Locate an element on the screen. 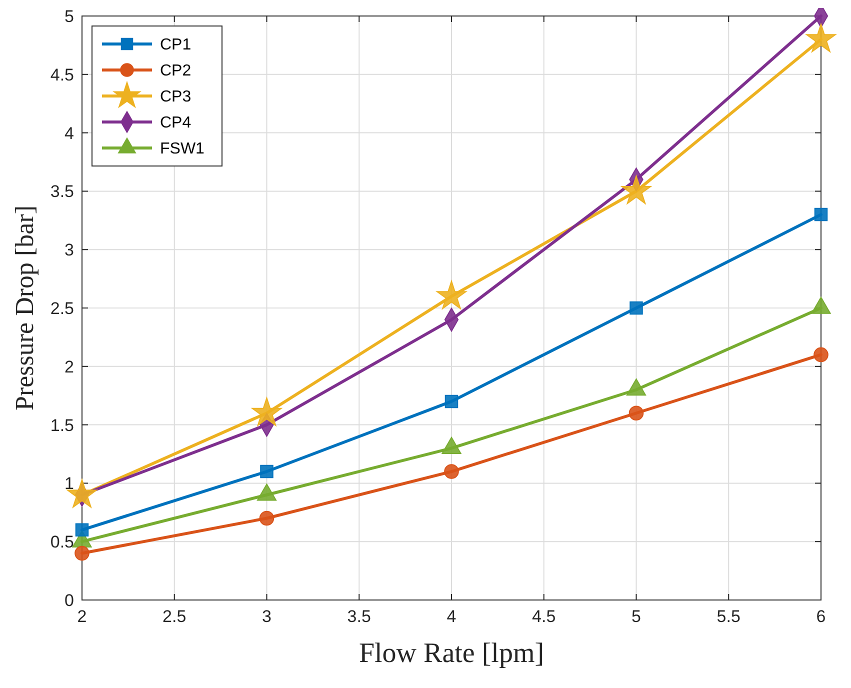 Image resolution: width=851 pixels, height=688 pixels. x-tick-label: 3.5 is located at coordinates (359, 616).